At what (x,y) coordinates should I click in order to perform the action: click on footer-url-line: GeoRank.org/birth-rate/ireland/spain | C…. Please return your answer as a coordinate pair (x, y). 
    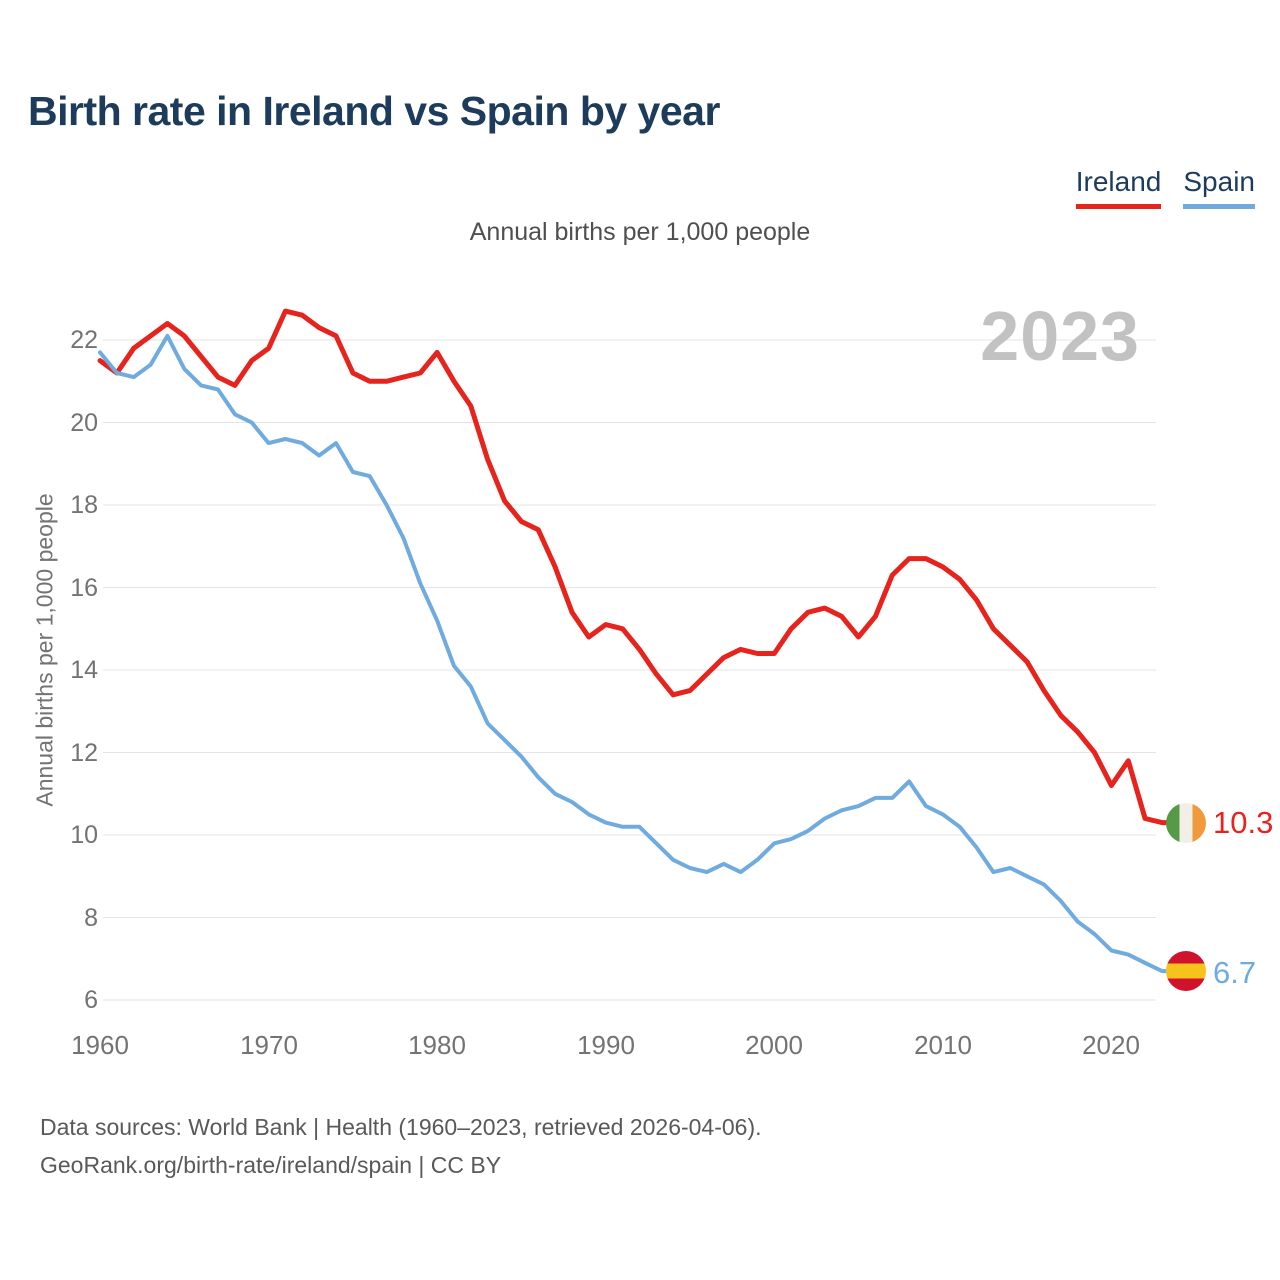
    Looking at the image, I should click on (271, 1165).